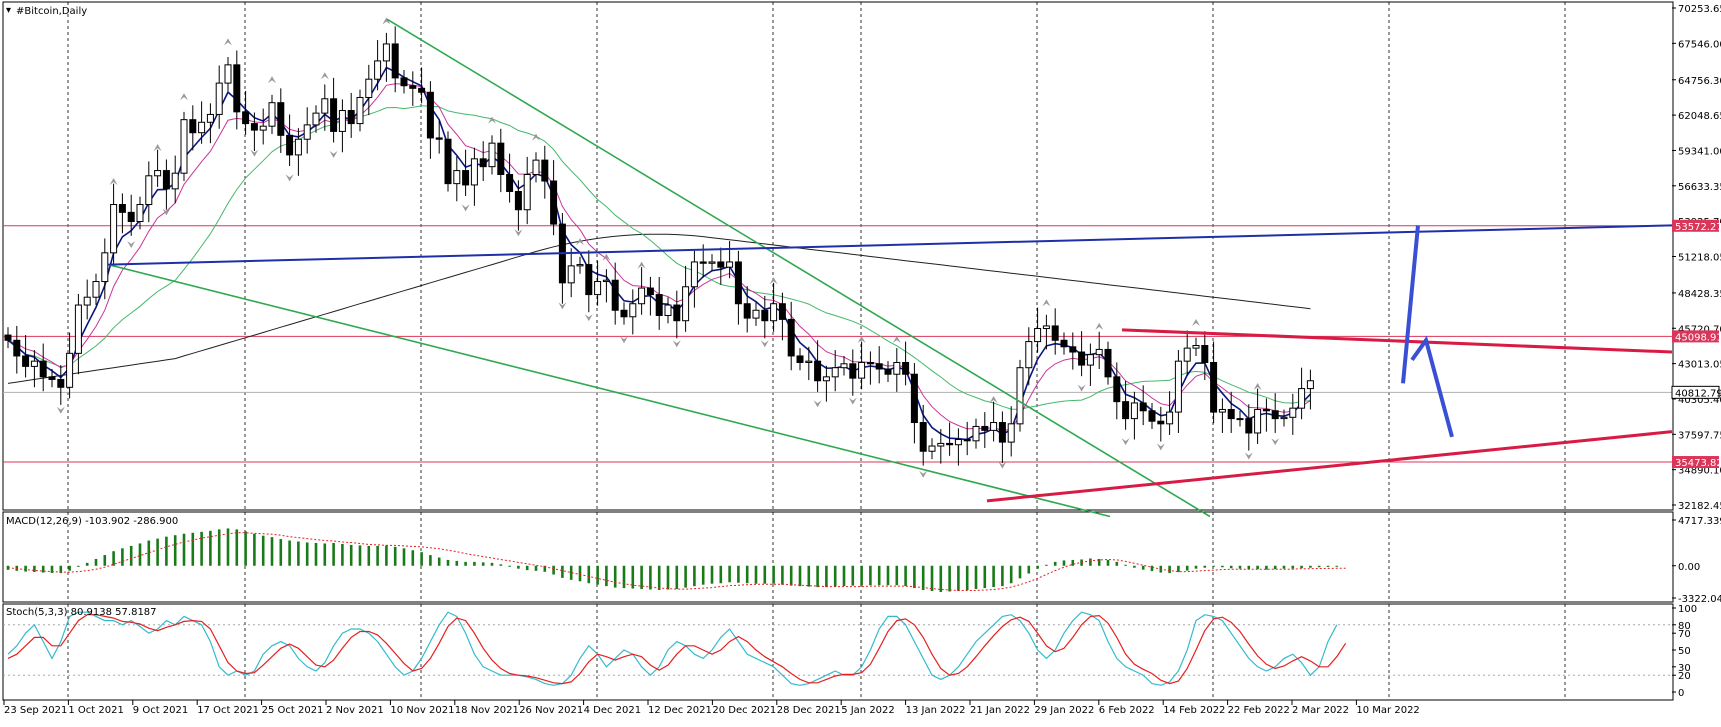 This screenshot has width=1721, height=727. What do you see at coordinates (838, 557) in the screenshot?
I see `macd-pane` at bounding box center [838, 557].